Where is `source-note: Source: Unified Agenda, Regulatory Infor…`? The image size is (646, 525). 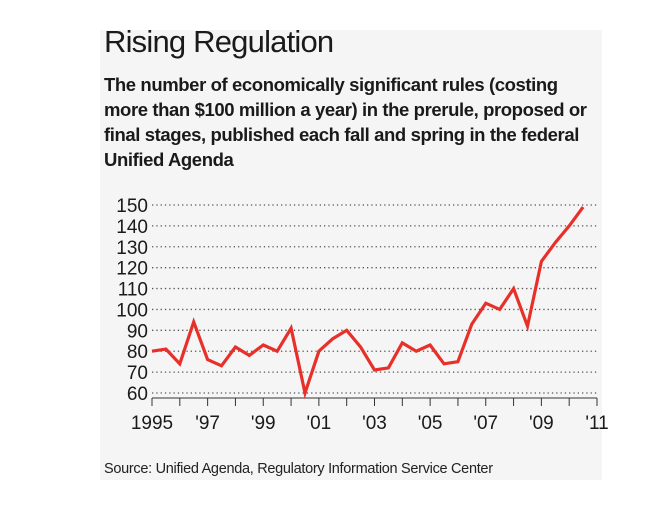 source-note: Source: Unified Agenda, Regulatory Infor… is located at coordinates (298, 469).